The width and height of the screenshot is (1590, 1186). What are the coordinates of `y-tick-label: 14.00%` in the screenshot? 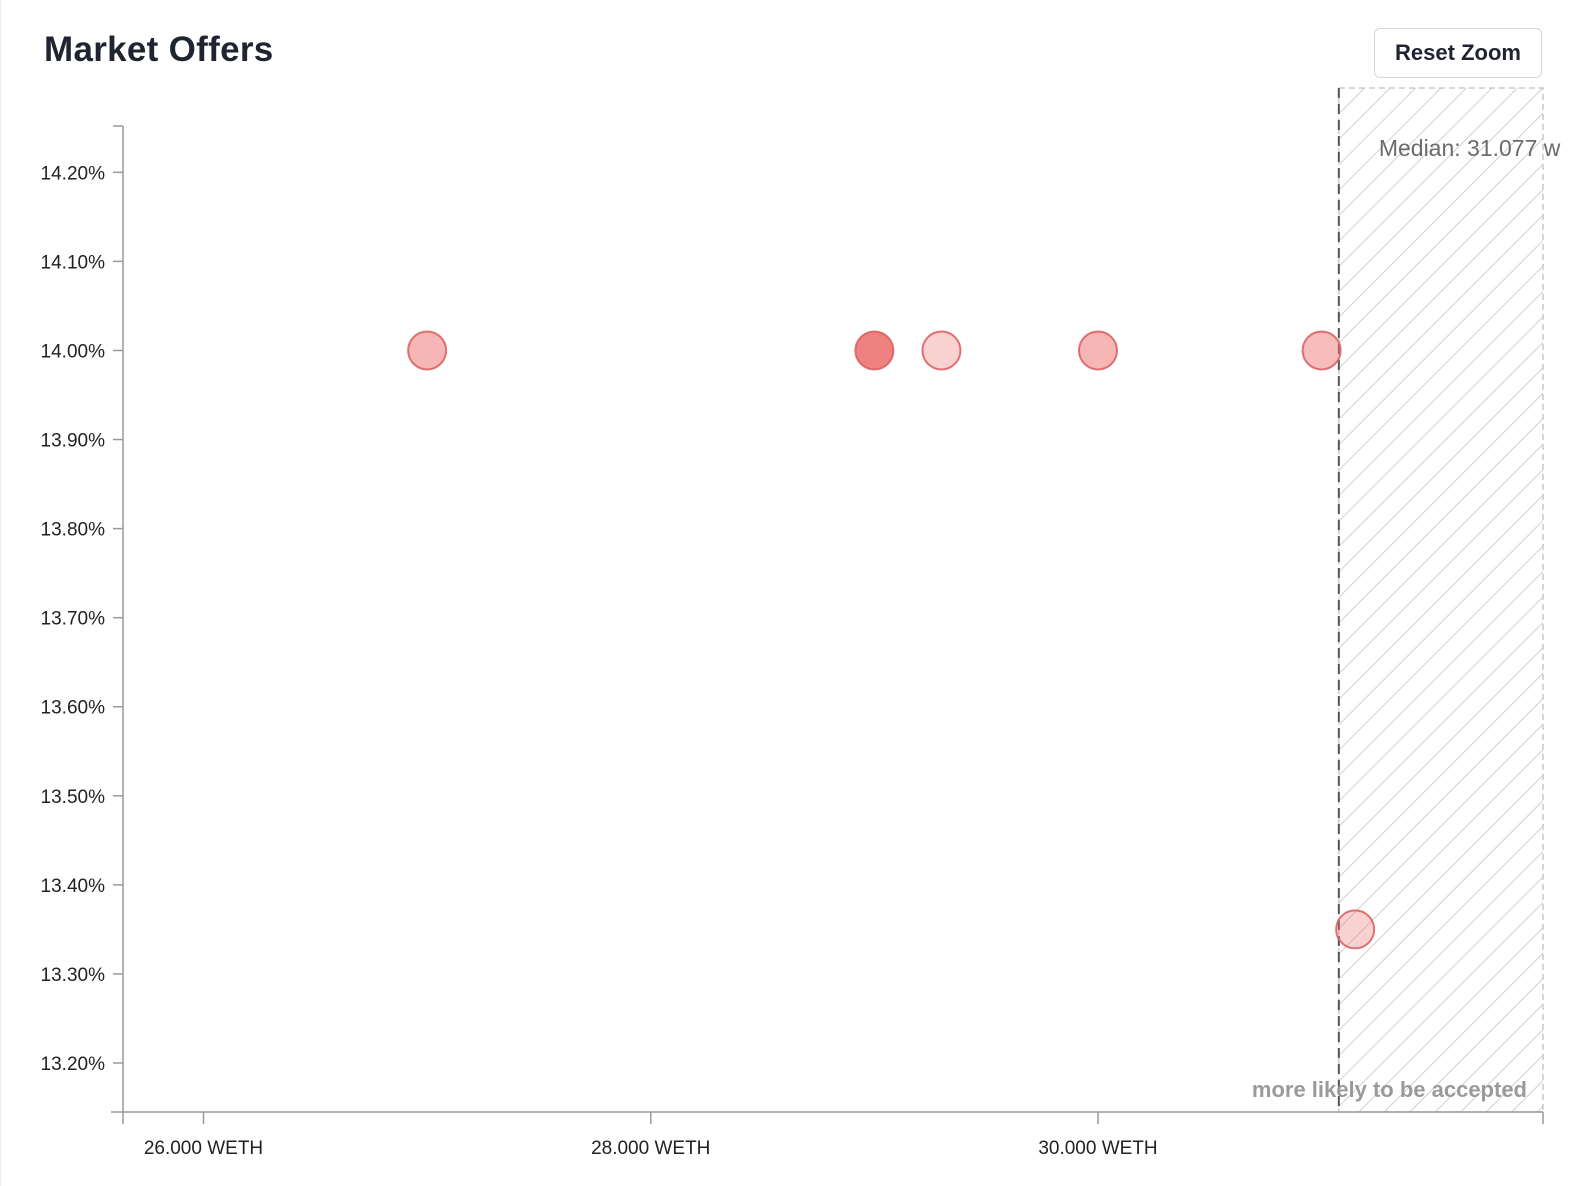 It's located at (73, 351).